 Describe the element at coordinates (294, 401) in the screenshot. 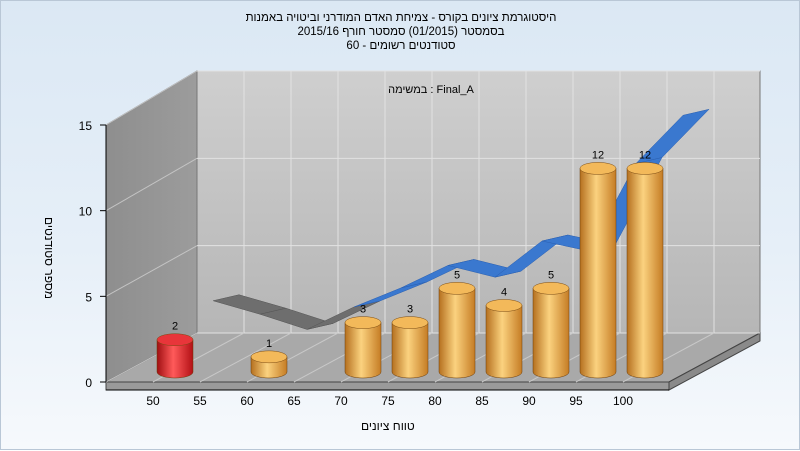

I see `x-tick-label: 65` at that location.